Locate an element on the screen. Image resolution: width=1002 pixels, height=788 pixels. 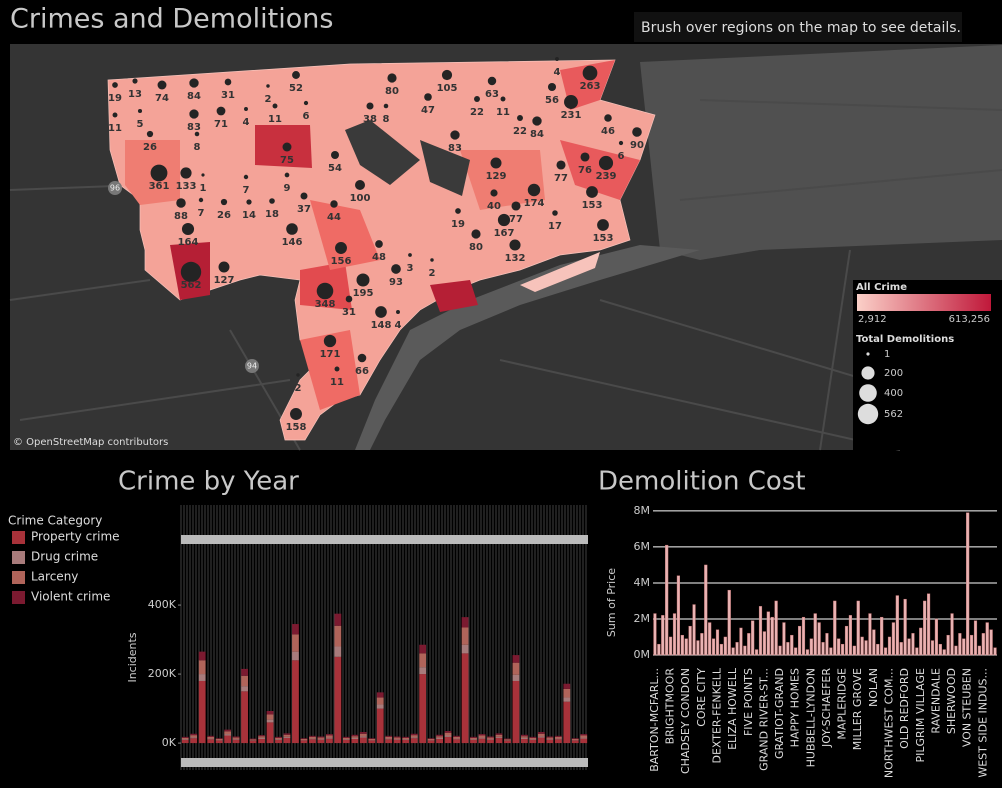
demolition-label: 8 is located at coordinates (386, 119).